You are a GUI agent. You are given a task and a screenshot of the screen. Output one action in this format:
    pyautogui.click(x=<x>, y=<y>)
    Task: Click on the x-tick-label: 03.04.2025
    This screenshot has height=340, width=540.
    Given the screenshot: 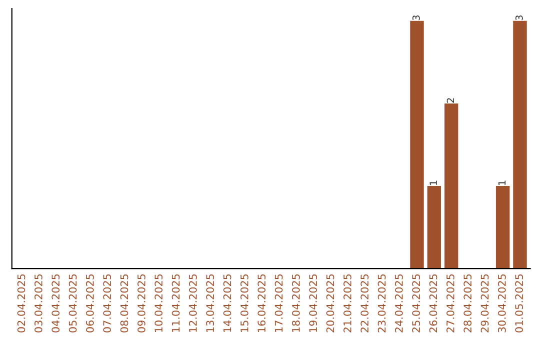 What is the action you would take?
    pyautogui.click(x=38, y=303)
    